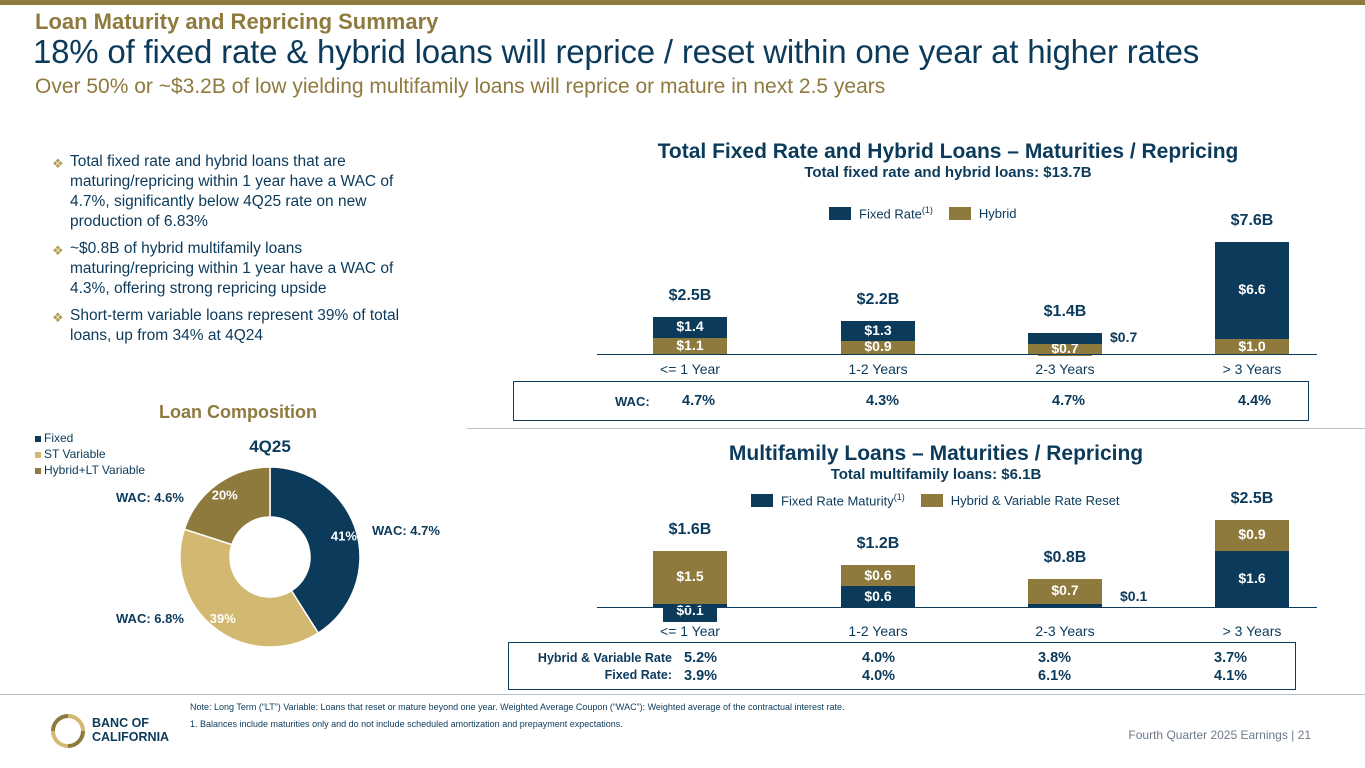 This screenshot has height=768, width=1365. Describe the element at coordinates (911, 401) in the screenshot. I see `chart1-wac-box` at that location.